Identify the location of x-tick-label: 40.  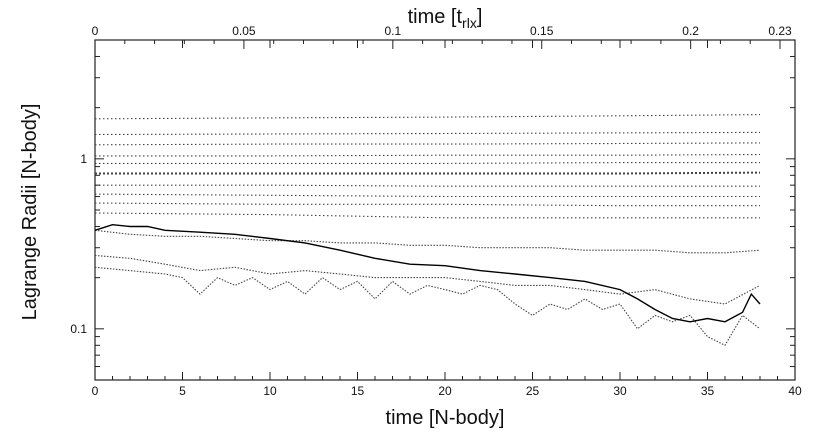
(795, 391).